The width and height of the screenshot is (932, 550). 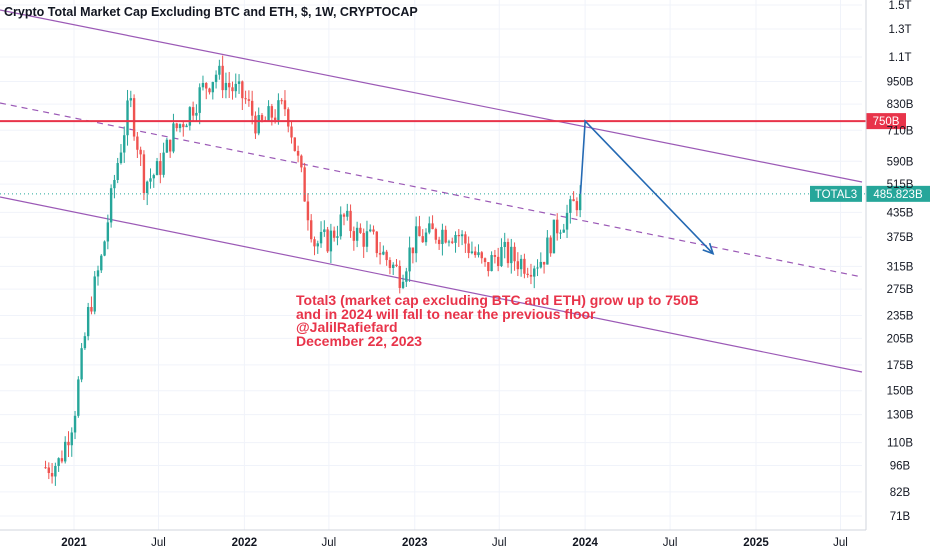 I want to click on y-tick-label: 205B, so click(x=900, y=339).